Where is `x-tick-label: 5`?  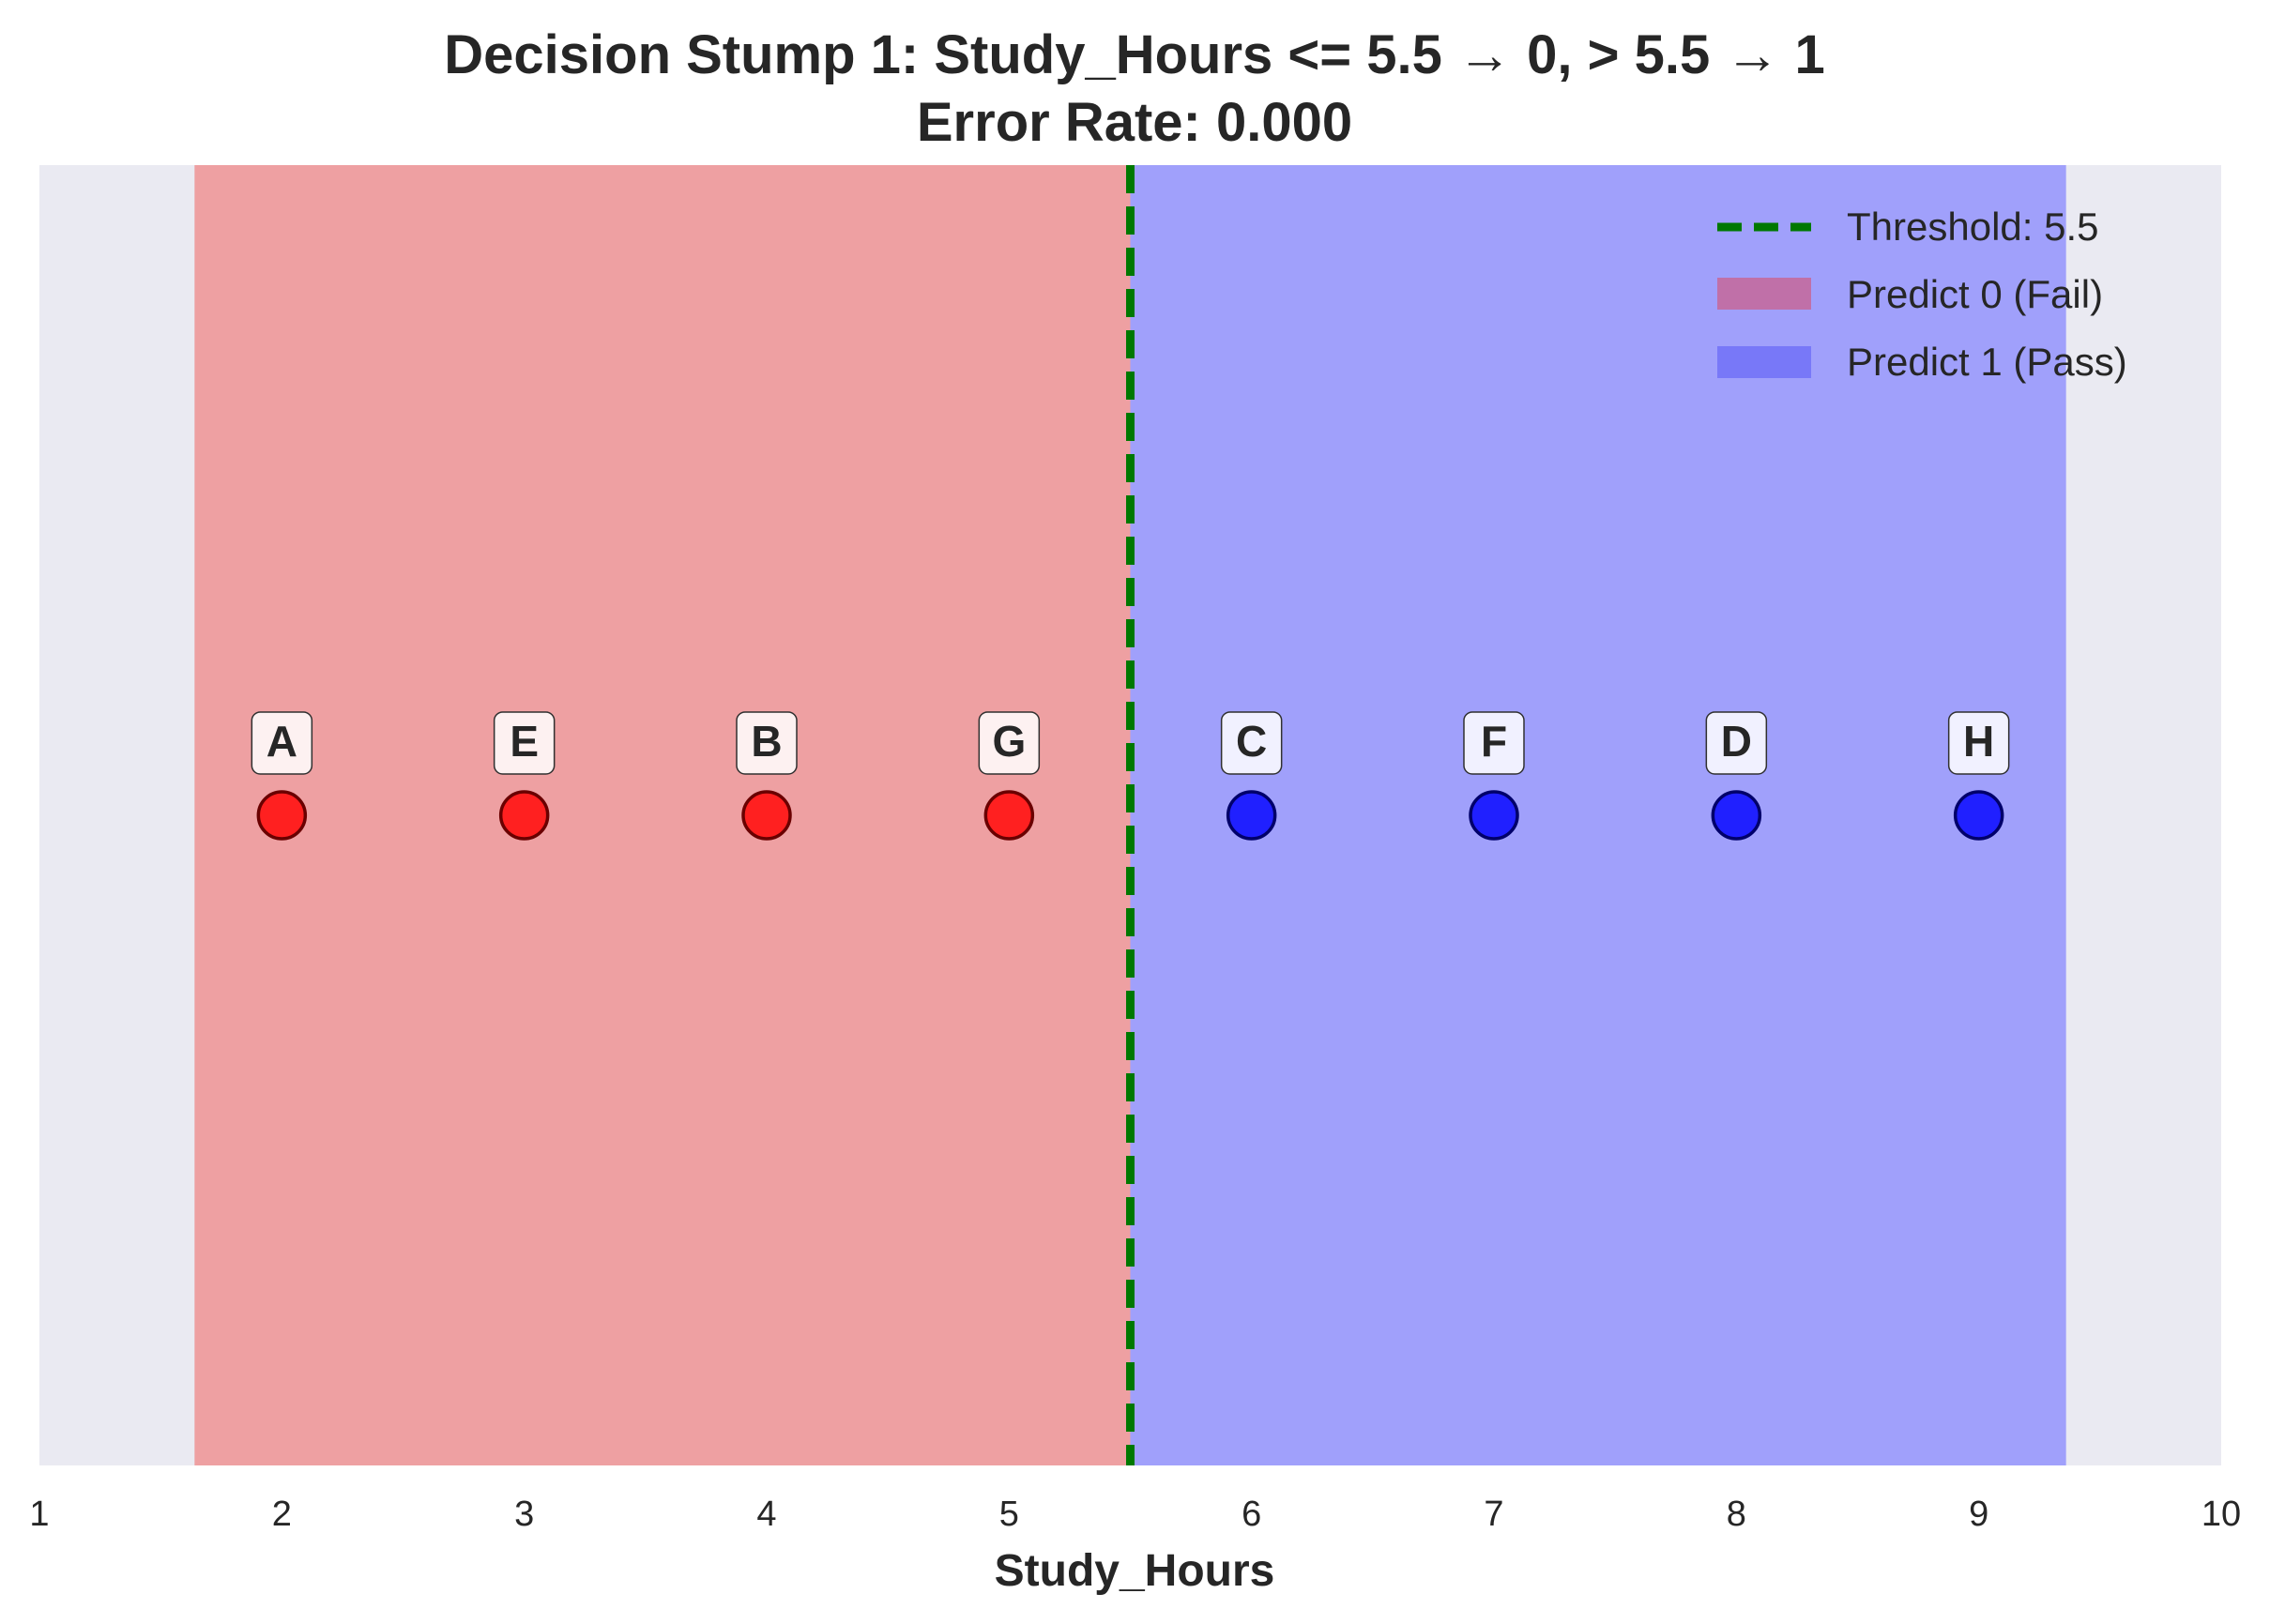
x-tick-label: 5 is located at coordinates (1009, 1514).